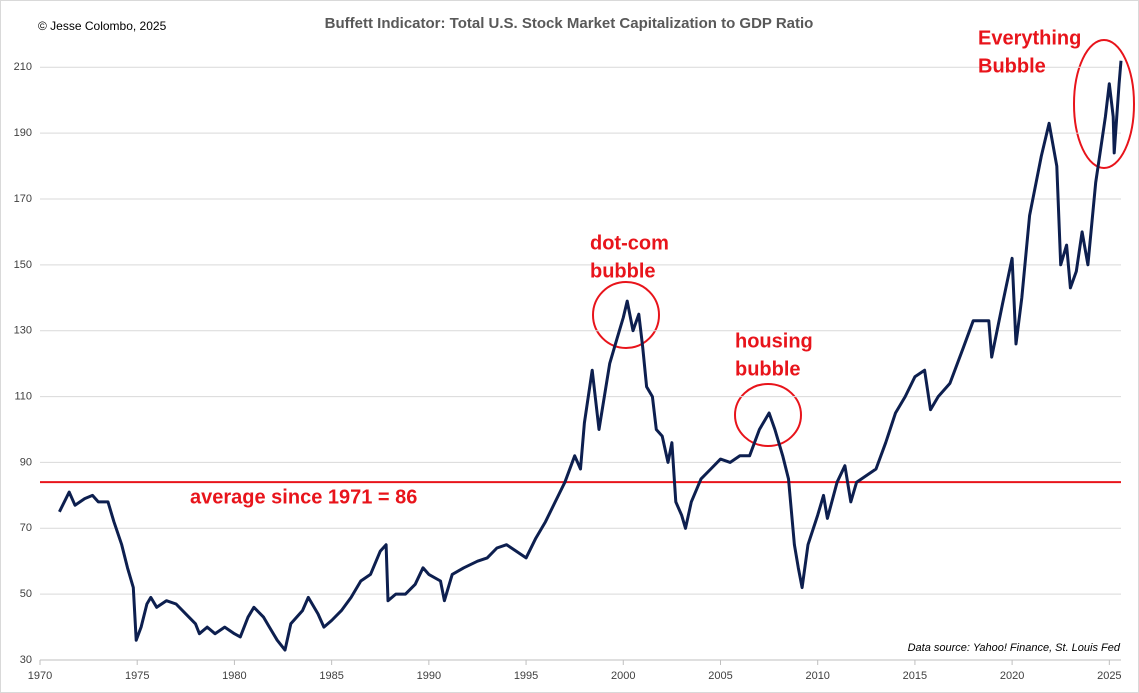 The height and width of the screenshot is (693, 1139). Describe the element at coordinates (23, 331) in the screenshot. I see `y-tick-label: 130` at that location.